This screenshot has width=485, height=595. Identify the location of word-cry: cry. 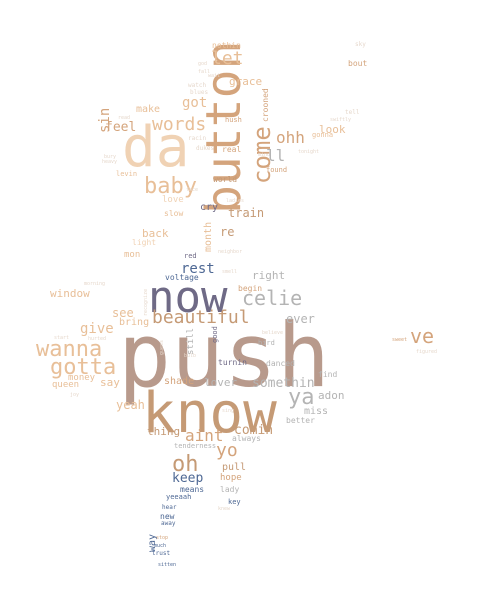
(209, 207).